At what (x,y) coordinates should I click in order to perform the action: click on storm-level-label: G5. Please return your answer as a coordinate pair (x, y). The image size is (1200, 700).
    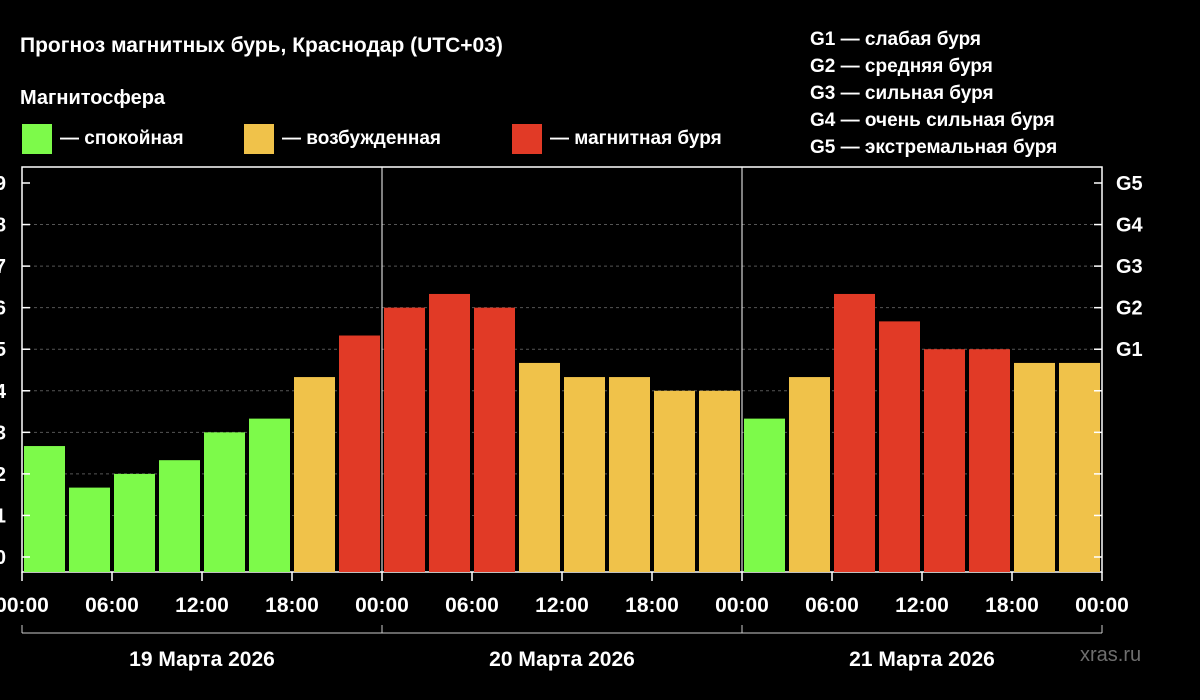
    Looking at the image, I should click on (1129, 184).